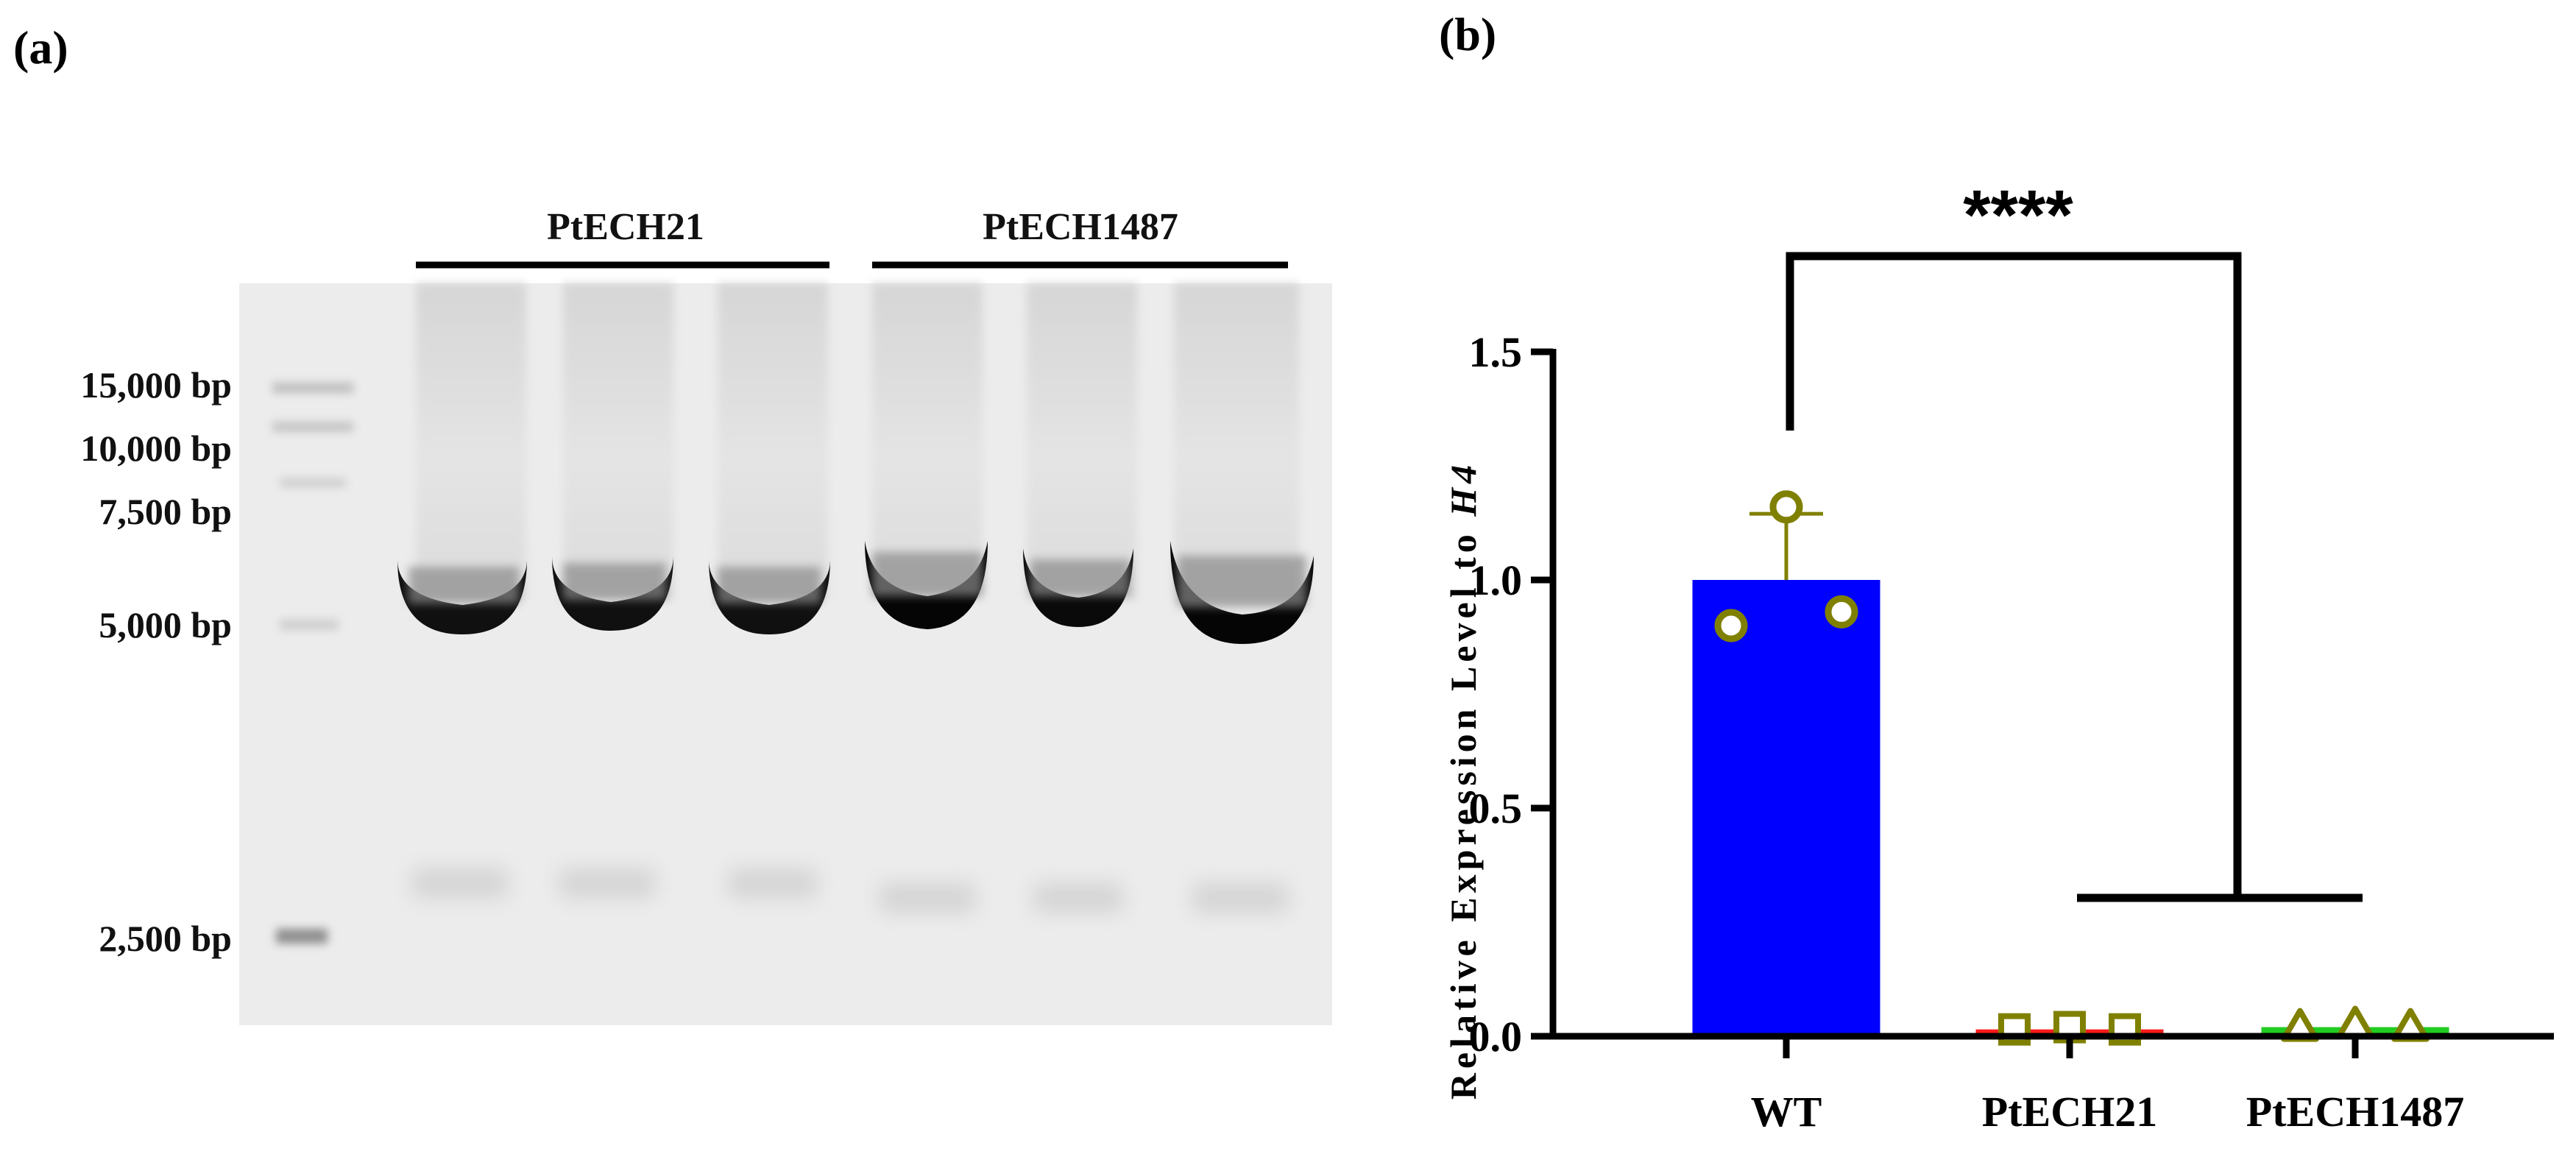 The height and width of the screenshot is (1154, 2576). What do you see at coordinates (2107, 1086) in the screenshot?
I see `x-ticks: WT PtECH21 PtECH1487` at bounding box center [2107, 1086].